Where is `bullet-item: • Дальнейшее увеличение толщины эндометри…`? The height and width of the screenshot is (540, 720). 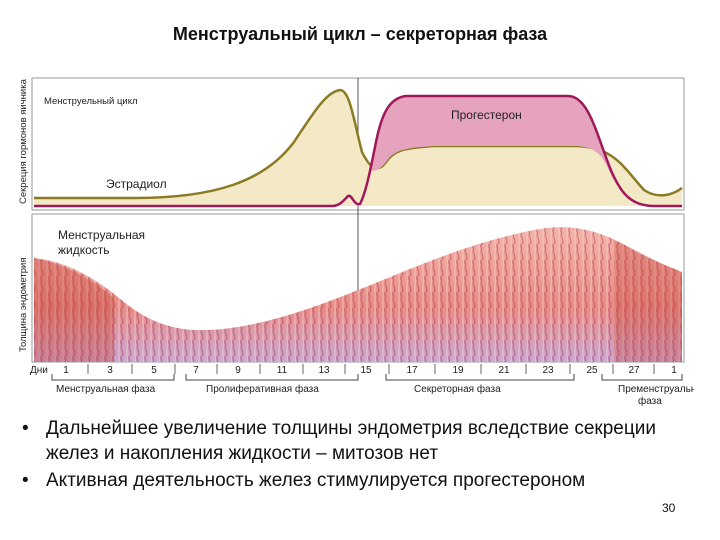
bullet-item: • Дальнейшее увеличение толщины эндометри… is located at coordinates (365, 441).